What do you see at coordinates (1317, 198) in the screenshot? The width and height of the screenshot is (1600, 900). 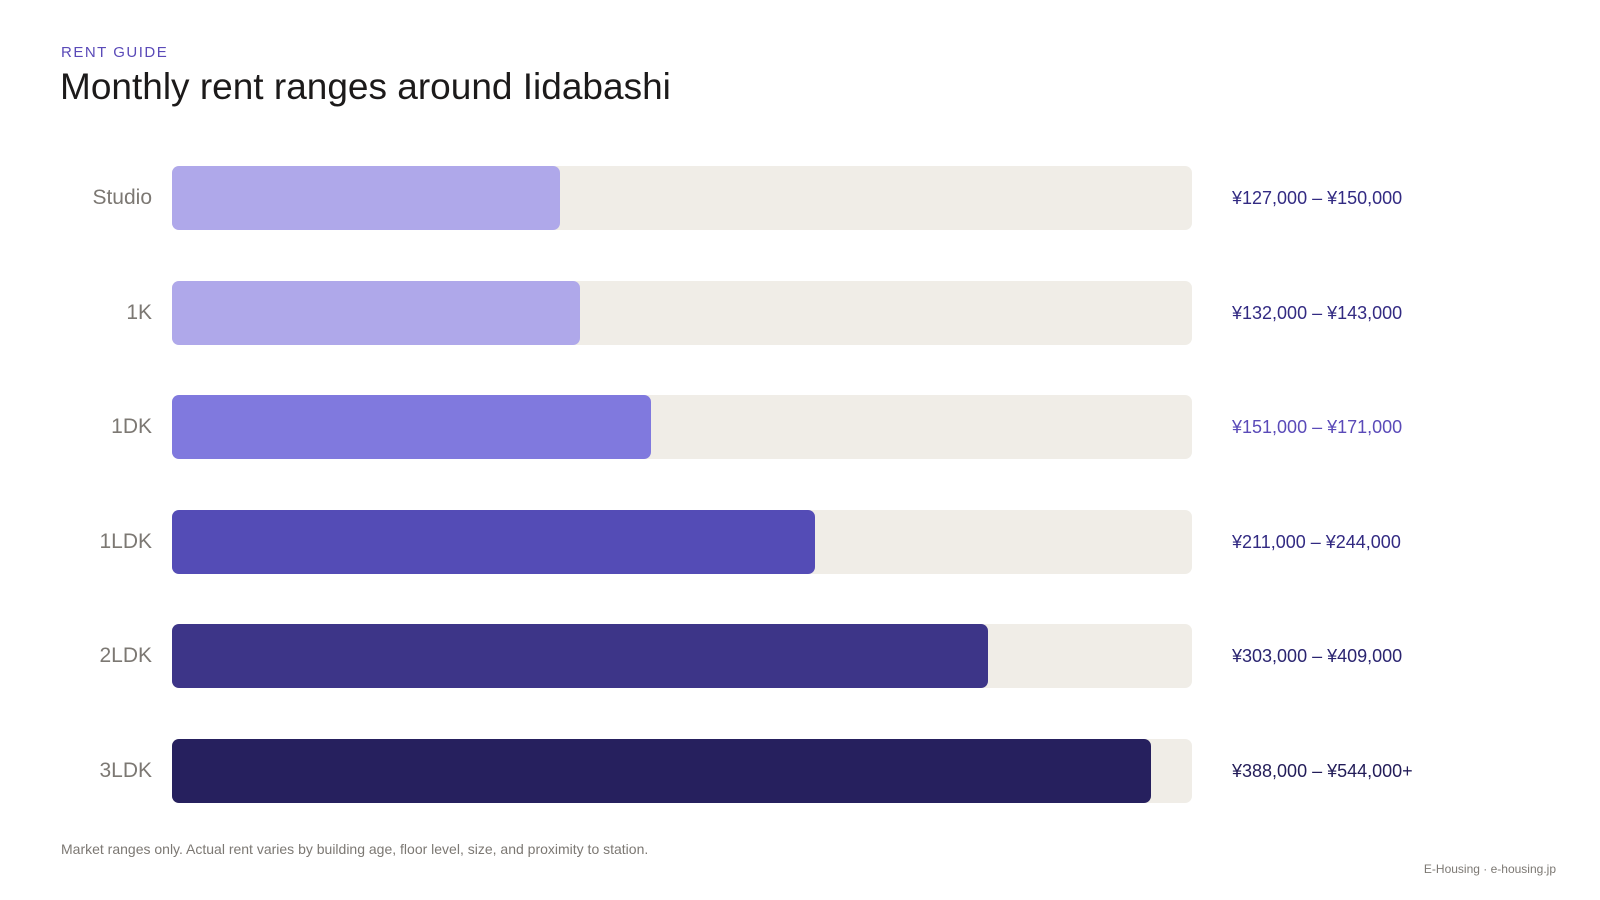 I see `bar-range-label: ¥127,000 – ¥150,000` at bounding box center [1317, 198].